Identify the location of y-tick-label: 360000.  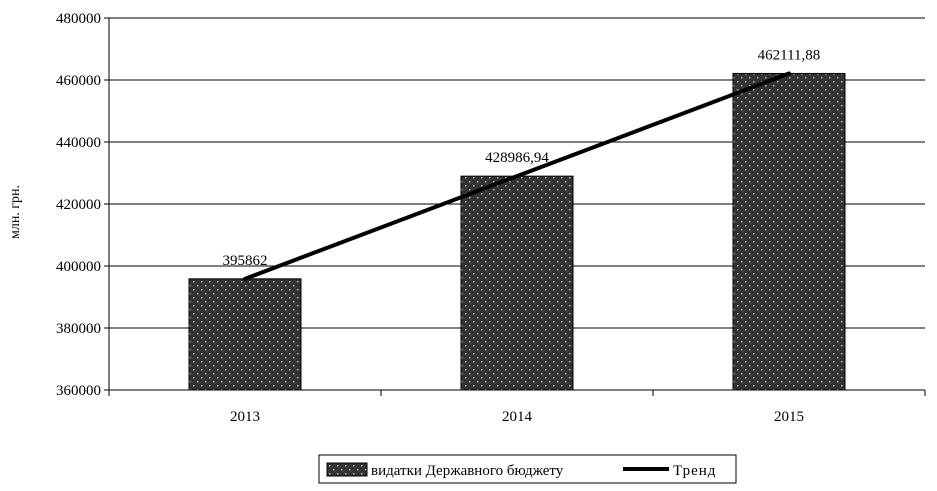
(78, 391).